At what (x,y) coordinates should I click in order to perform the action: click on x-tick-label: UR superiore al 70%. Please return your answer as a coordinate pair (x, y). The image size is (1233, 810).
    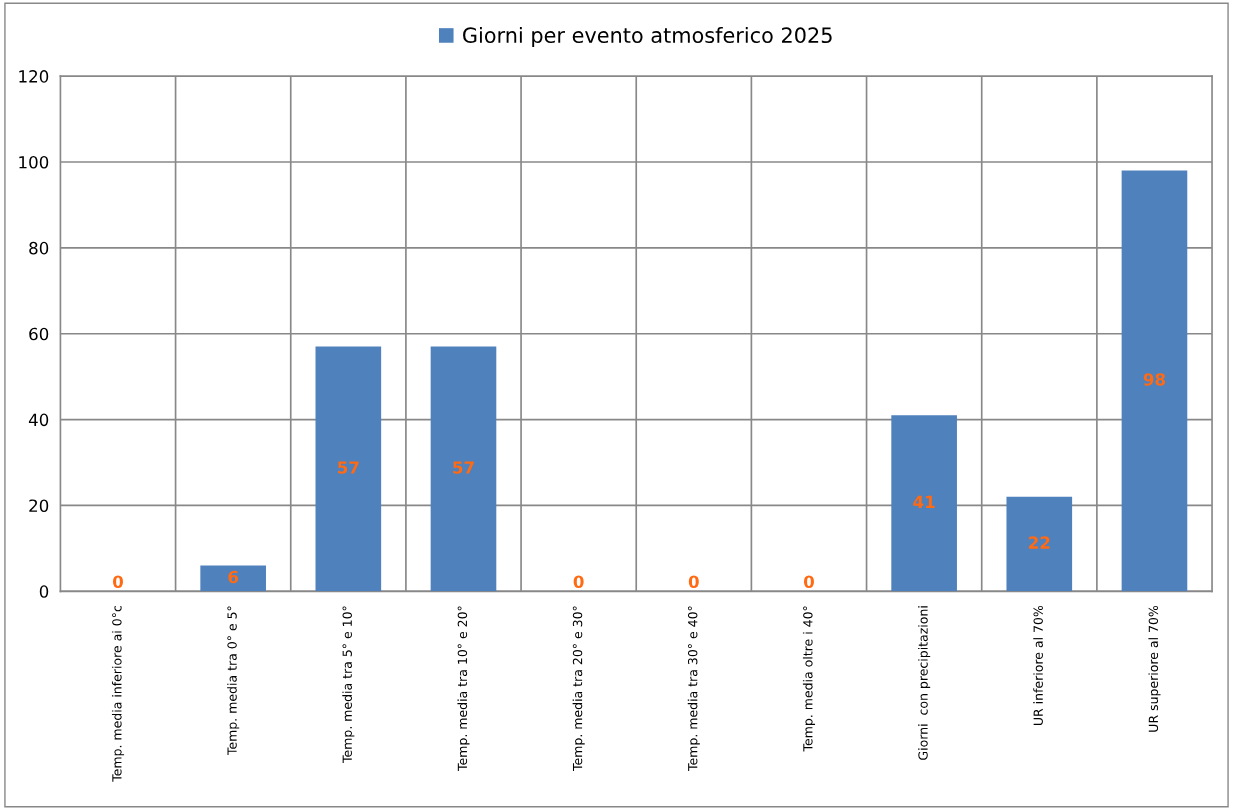
    Looking at the image, I should click on (1154, 668).